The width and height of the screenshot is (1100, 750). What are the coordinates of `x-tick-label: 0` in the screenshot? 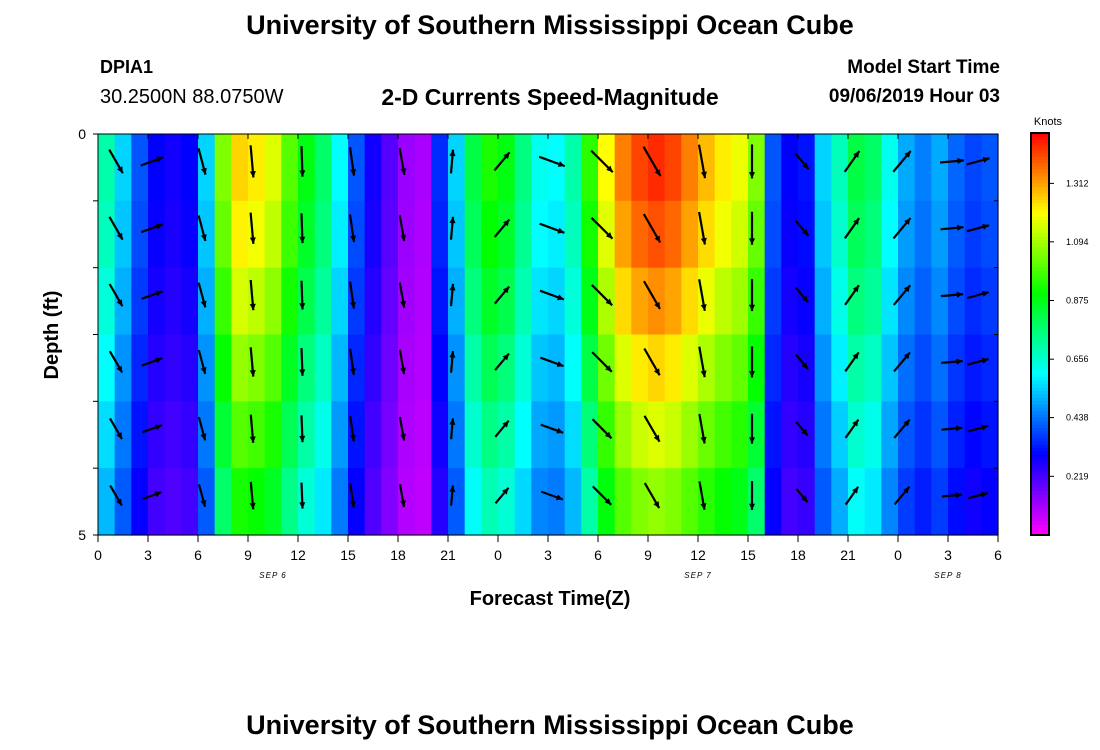 It's located at (898, 555).